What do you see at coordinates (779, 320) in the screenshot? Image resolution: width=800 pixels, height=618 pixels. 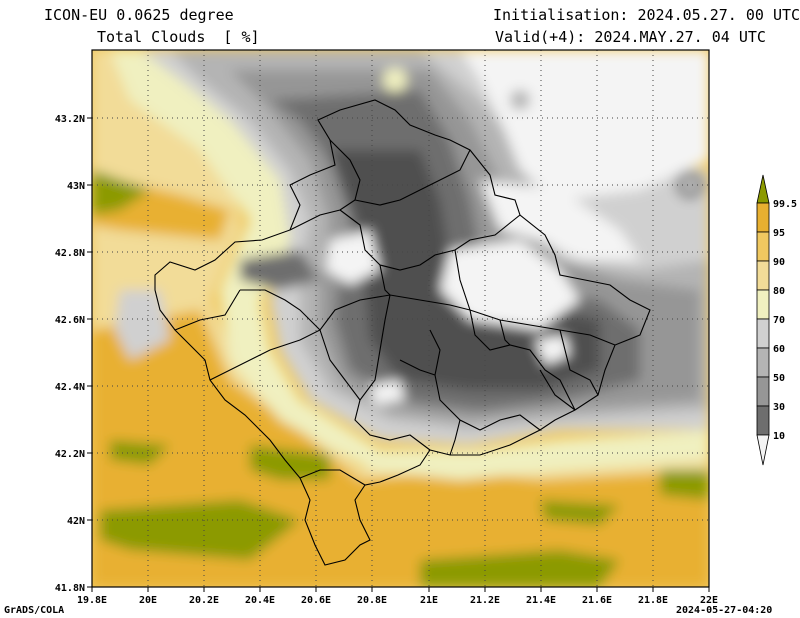 I see `colorbar-label: 70` at bounding box center [779, 320].